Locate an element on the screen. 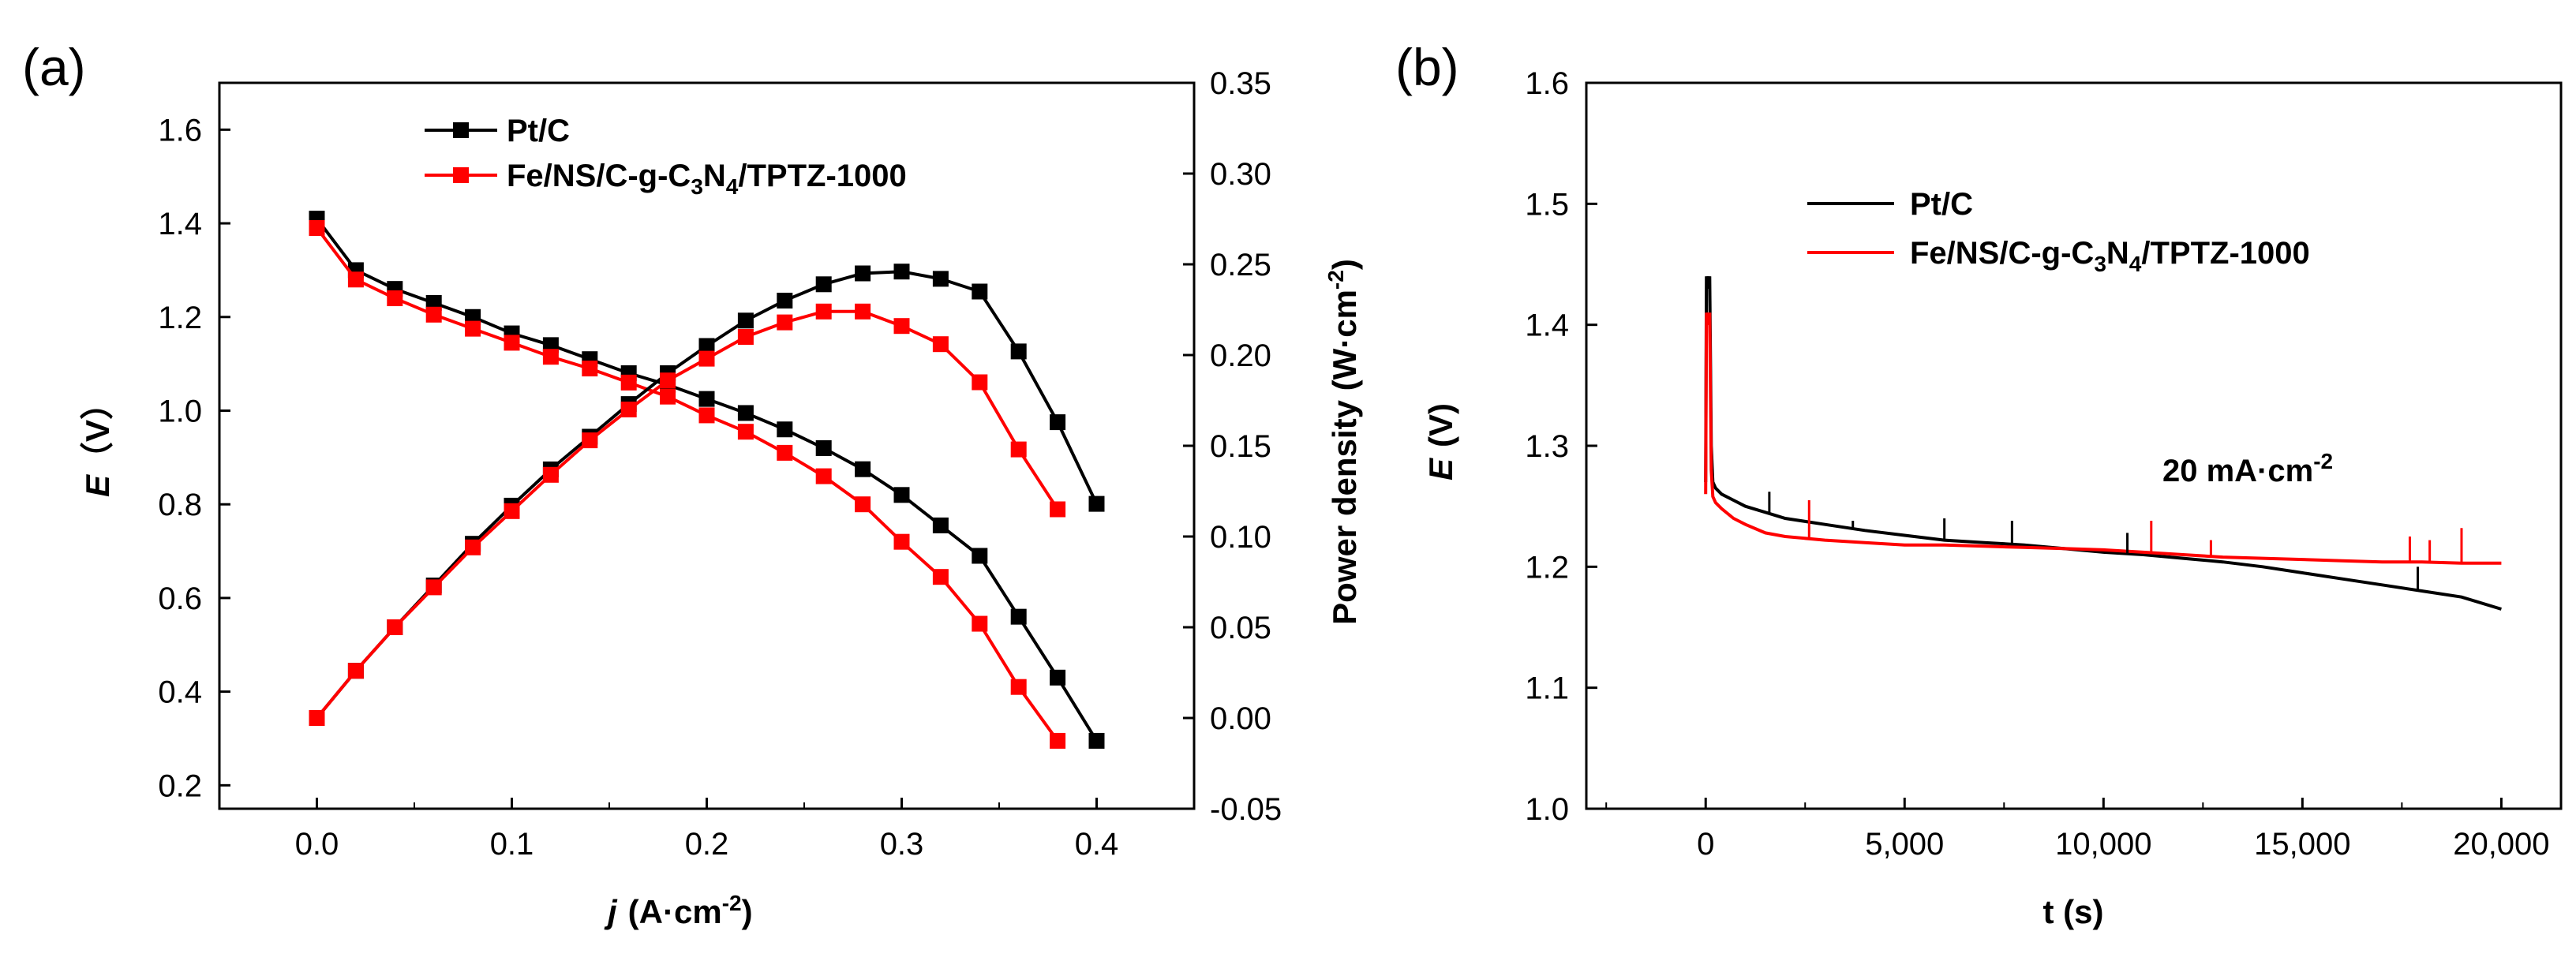  panel-a-y2-axis-label: Power density (W·cm-2) is located at coordinates (1343, 442).